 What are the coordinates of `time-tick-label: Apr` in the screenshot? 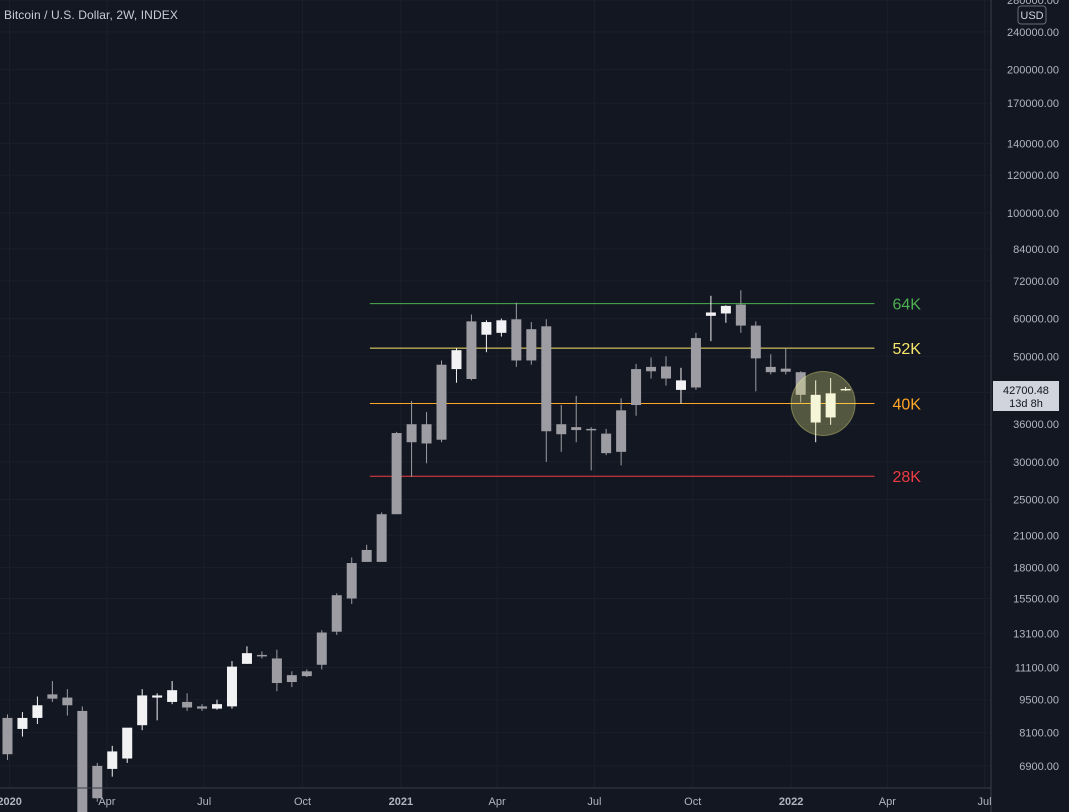 It's located at (887, 802).